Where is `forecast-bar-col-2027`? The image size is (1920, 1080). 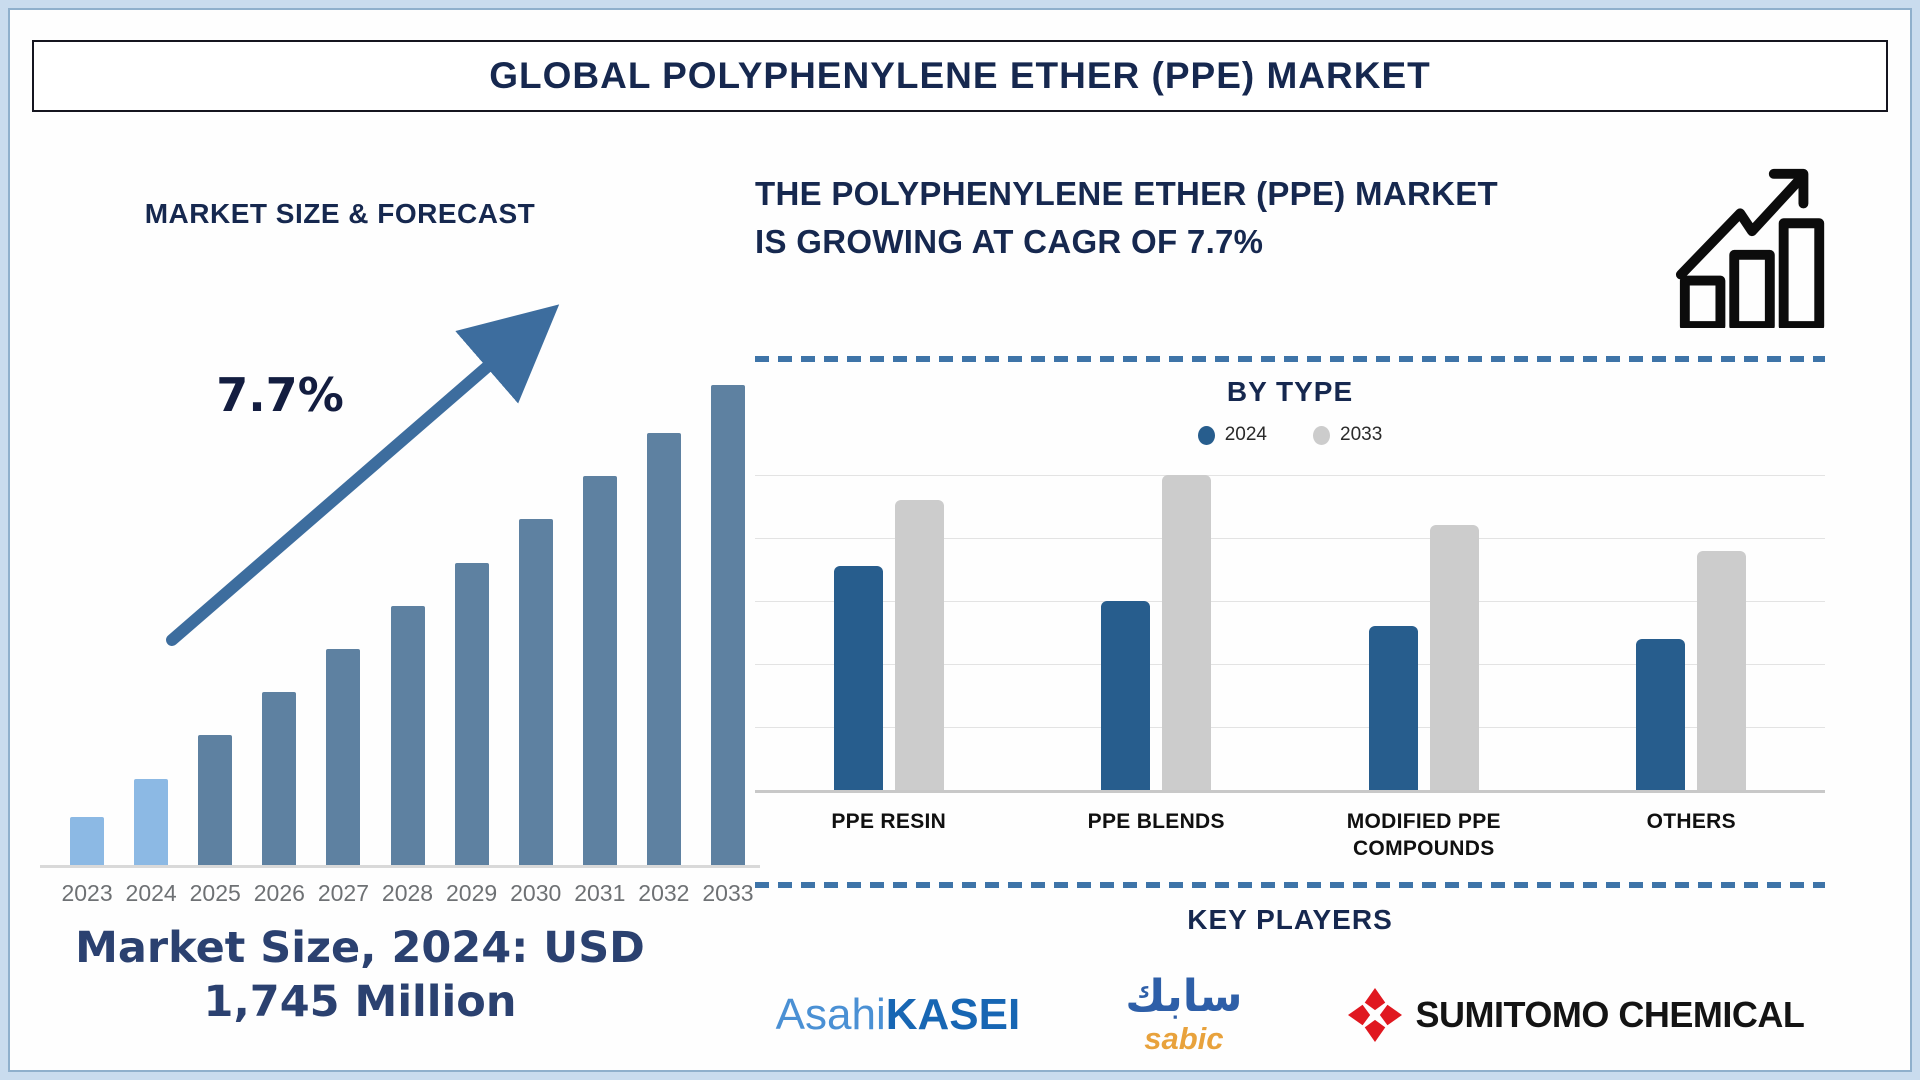
forecast-bar-col-2027 is located at coordinates (343, 625).